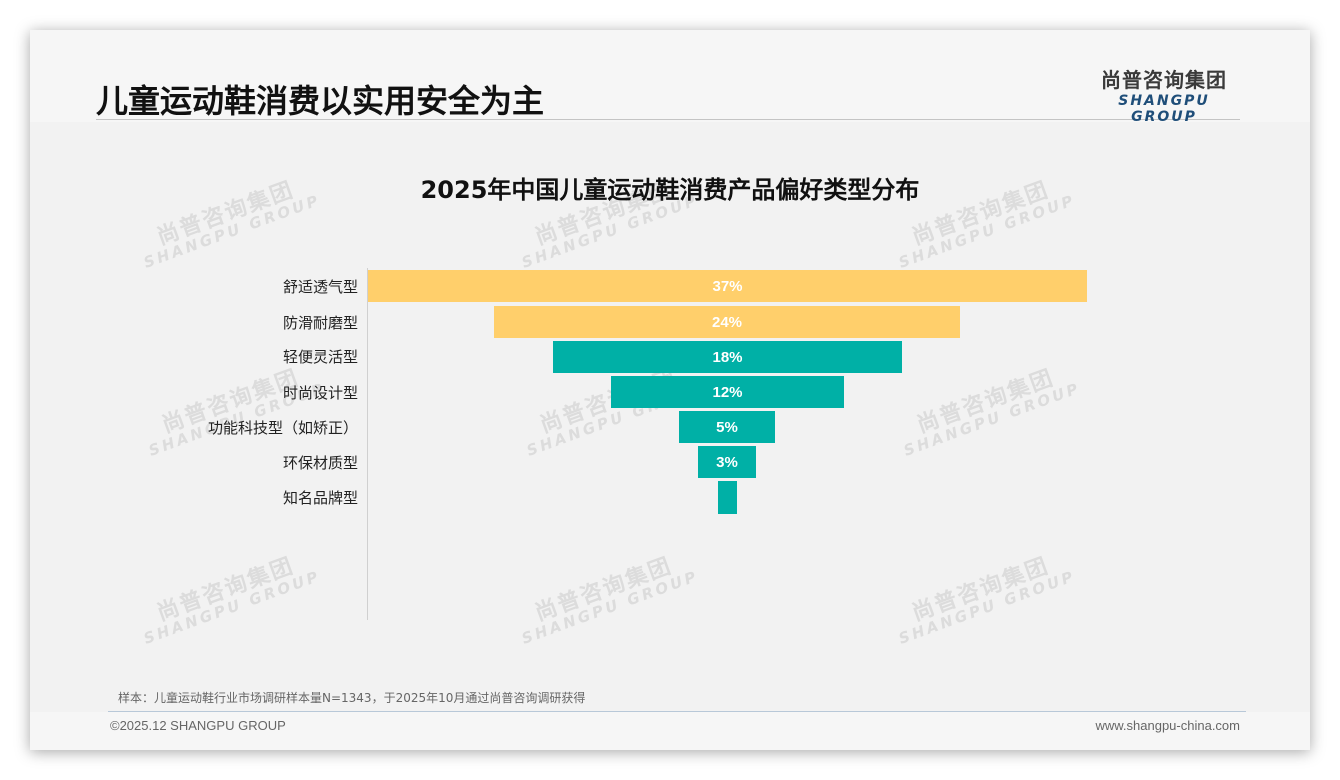 The image size is (1340, 780). Describe the element at coordinates (727, 497) in the screenshot. I see `funnel-bar` at that location.